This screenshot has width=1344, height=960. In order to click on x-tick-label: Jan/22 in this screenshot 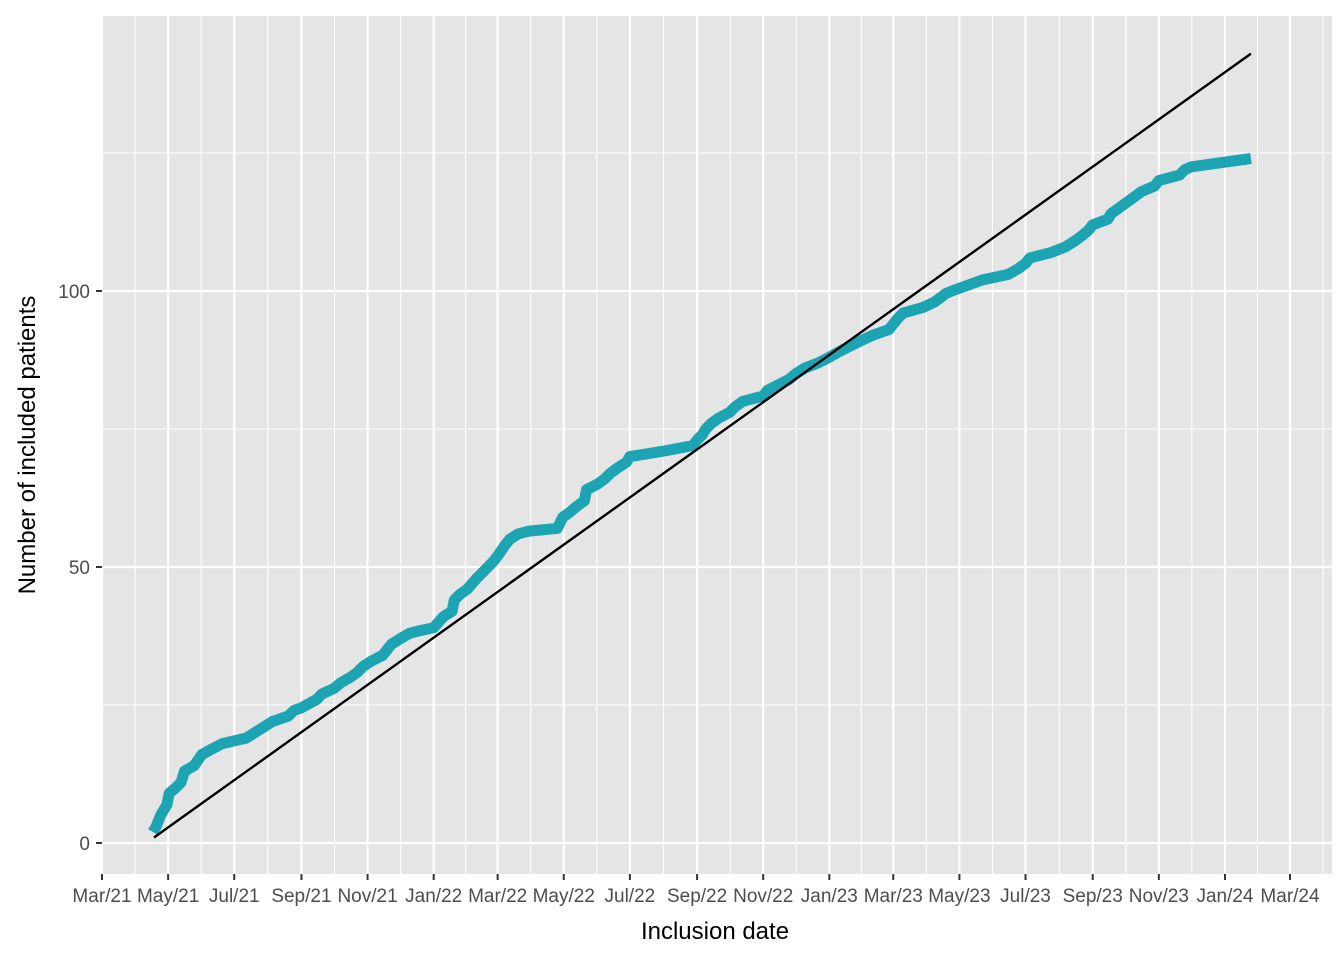, I will do `click(433, 896)`.